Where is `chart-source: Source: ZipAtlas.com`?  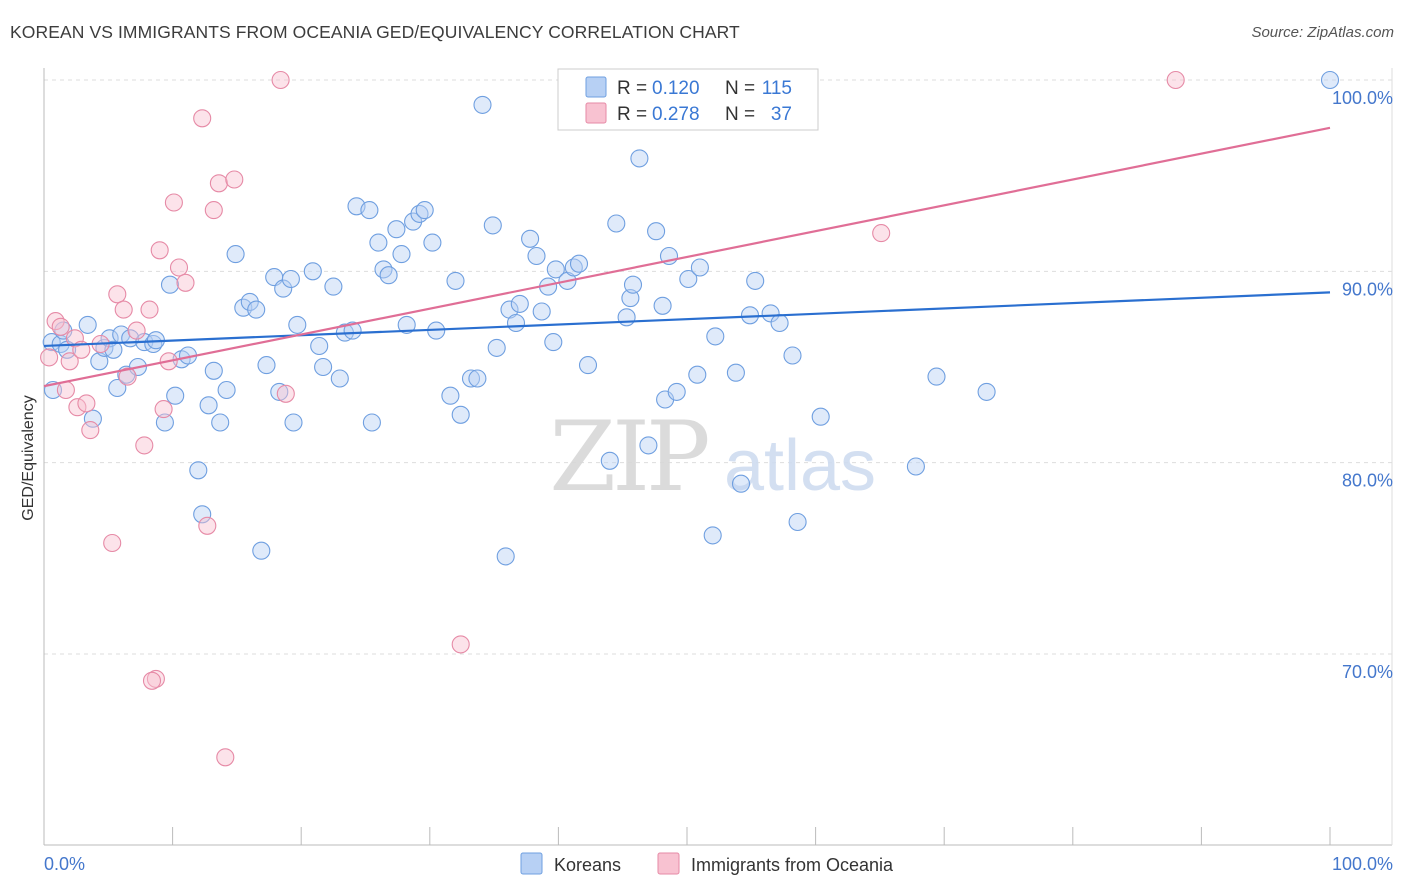
chart-source: Source: ZipAtlas.com is located at coordinates (1322, 32).